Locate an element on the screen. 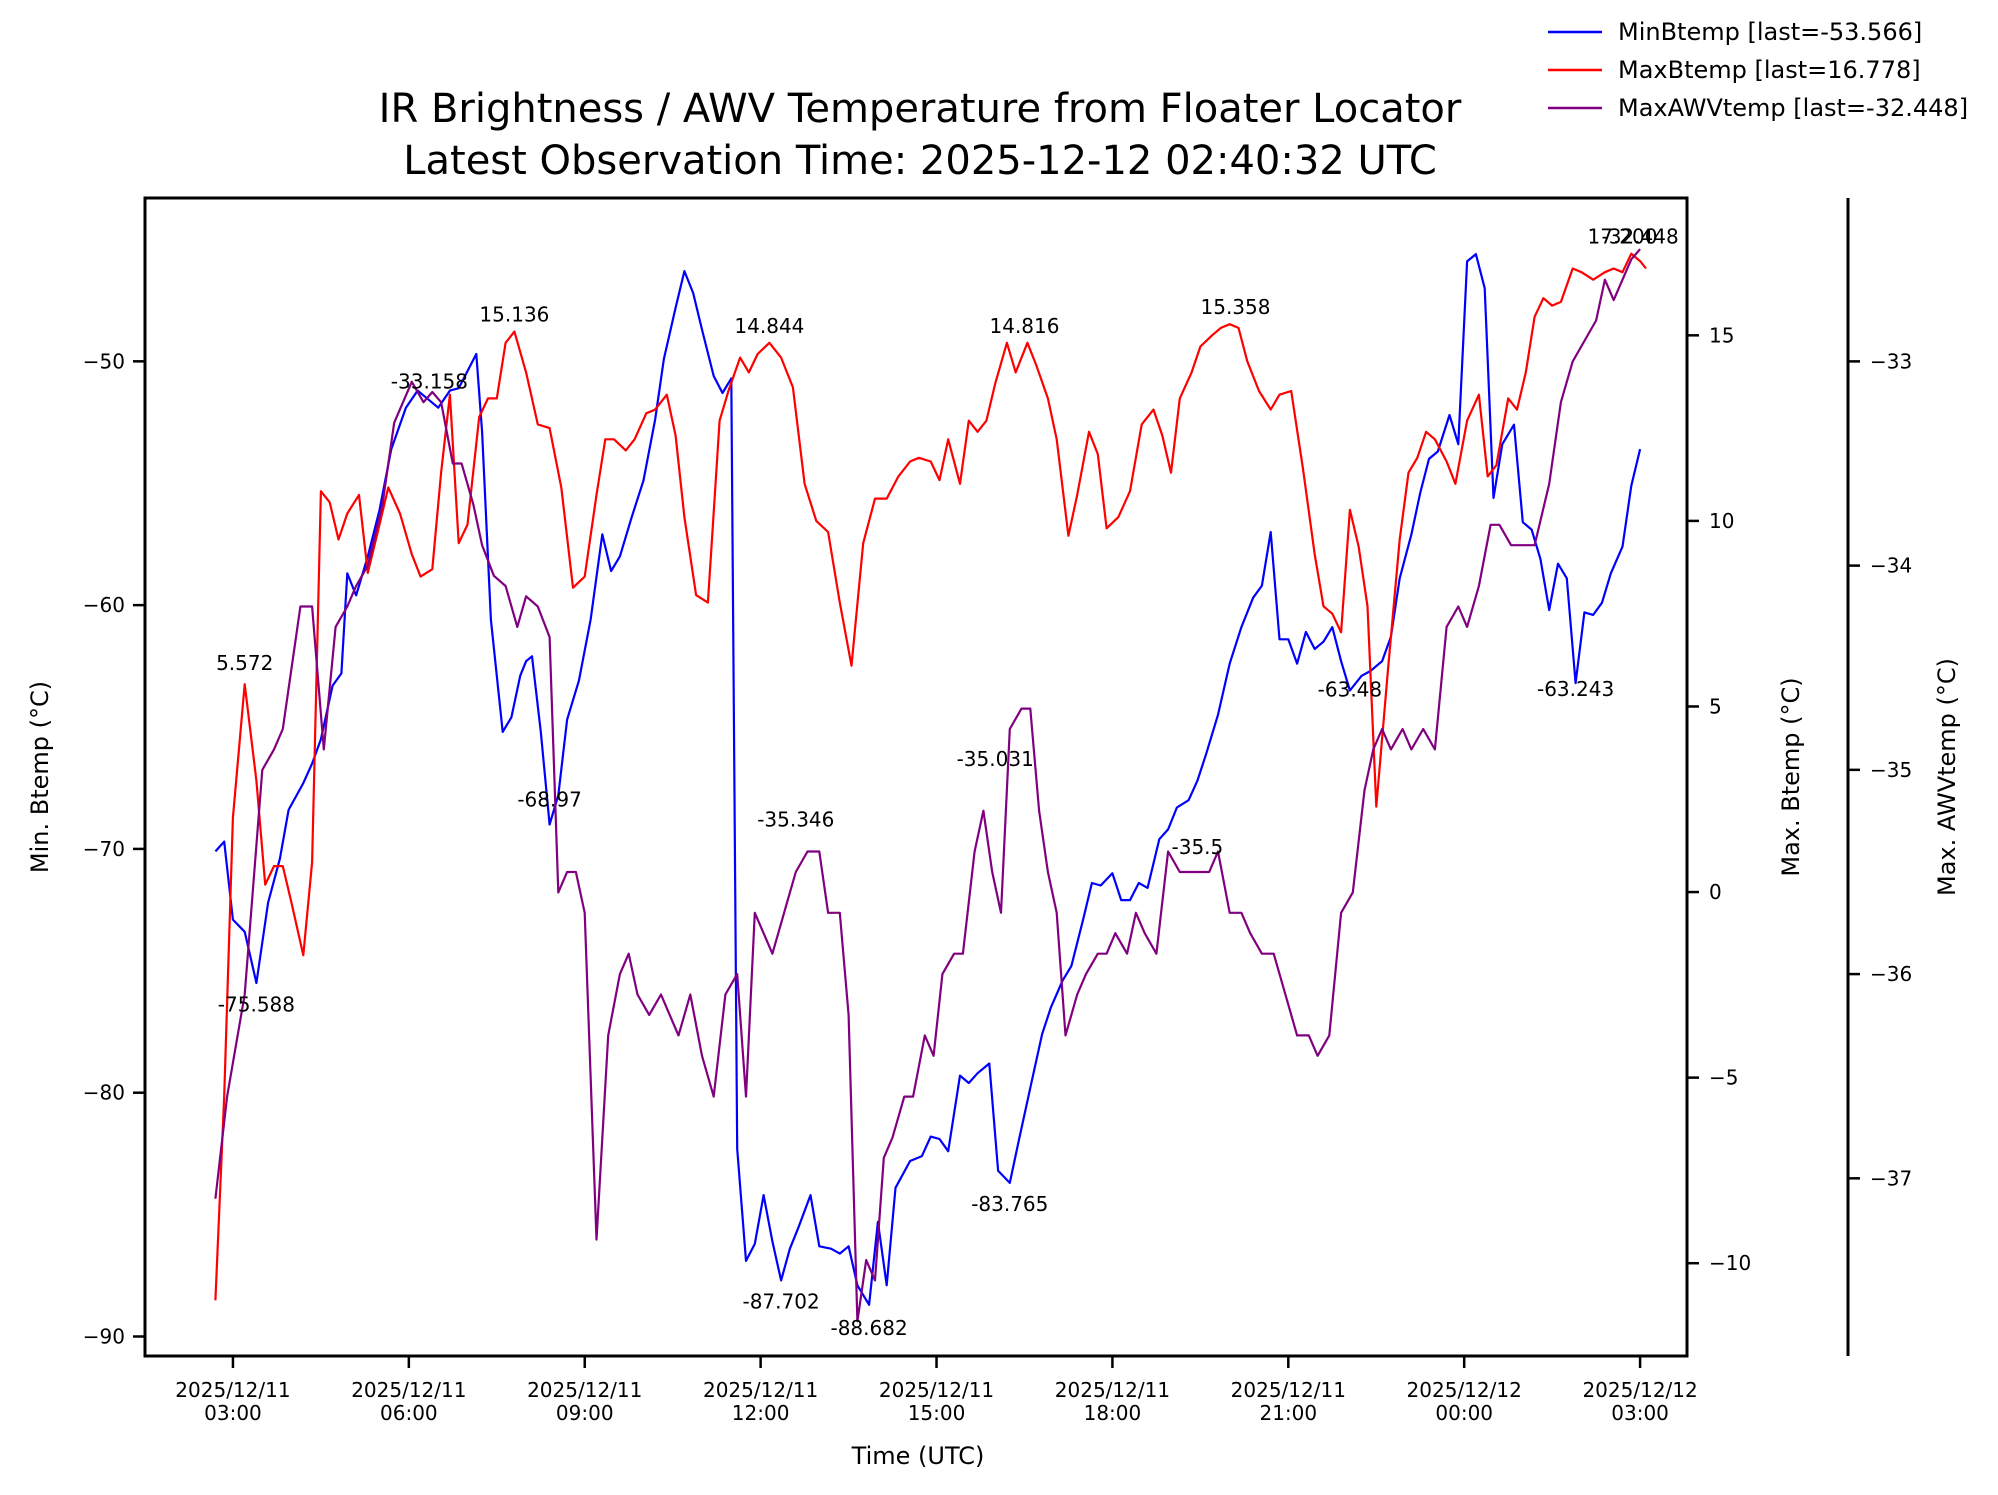 This screenshot has width=1998, height=1495. y-tick-label-awv: −34 is located at coordinates (1891, 566).